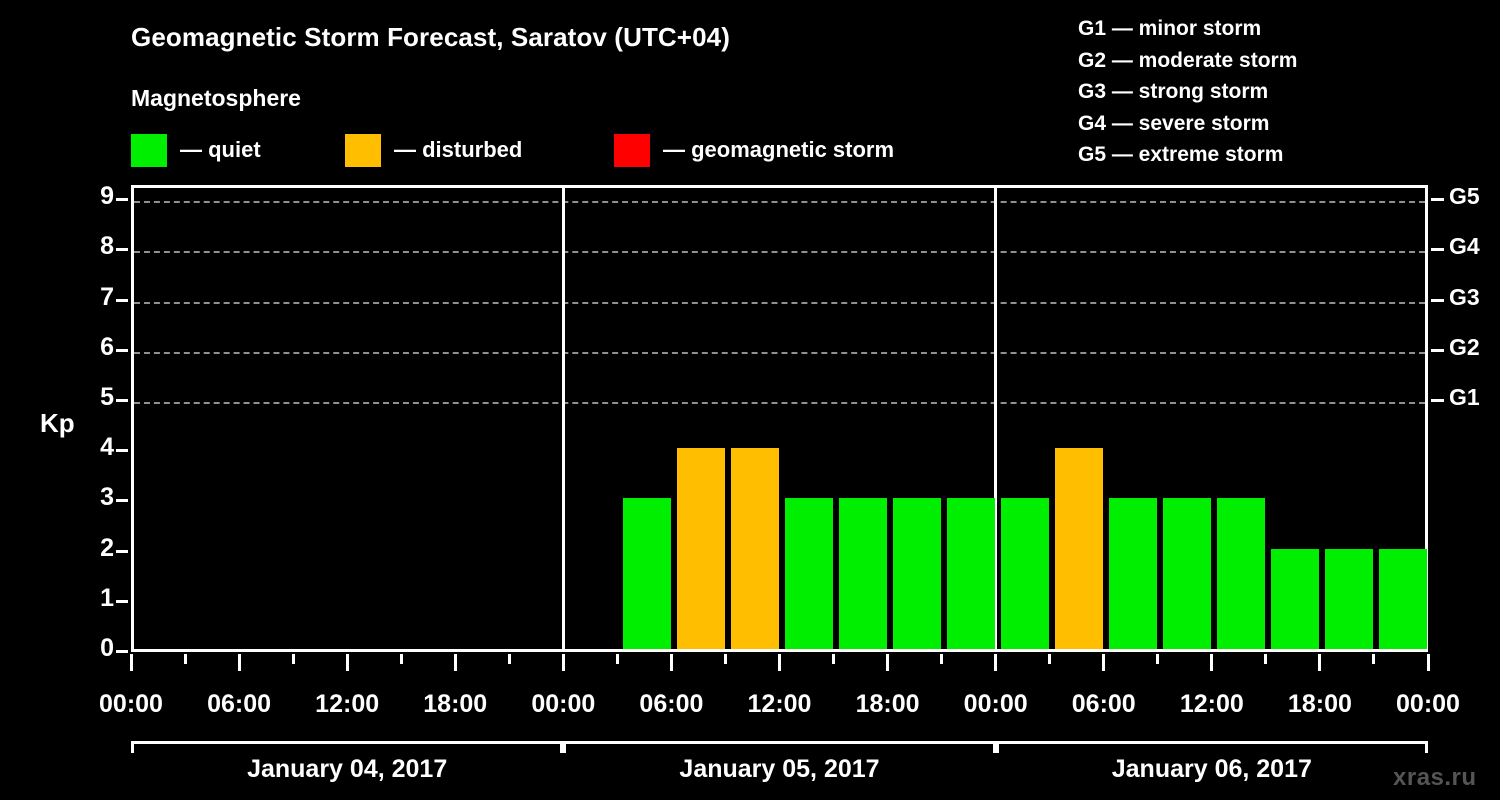 The image size is (1500, 800). Describe the element at coordinates (107, 296) in the screenshot. I see `y-tick-label-7: 7` at that location.